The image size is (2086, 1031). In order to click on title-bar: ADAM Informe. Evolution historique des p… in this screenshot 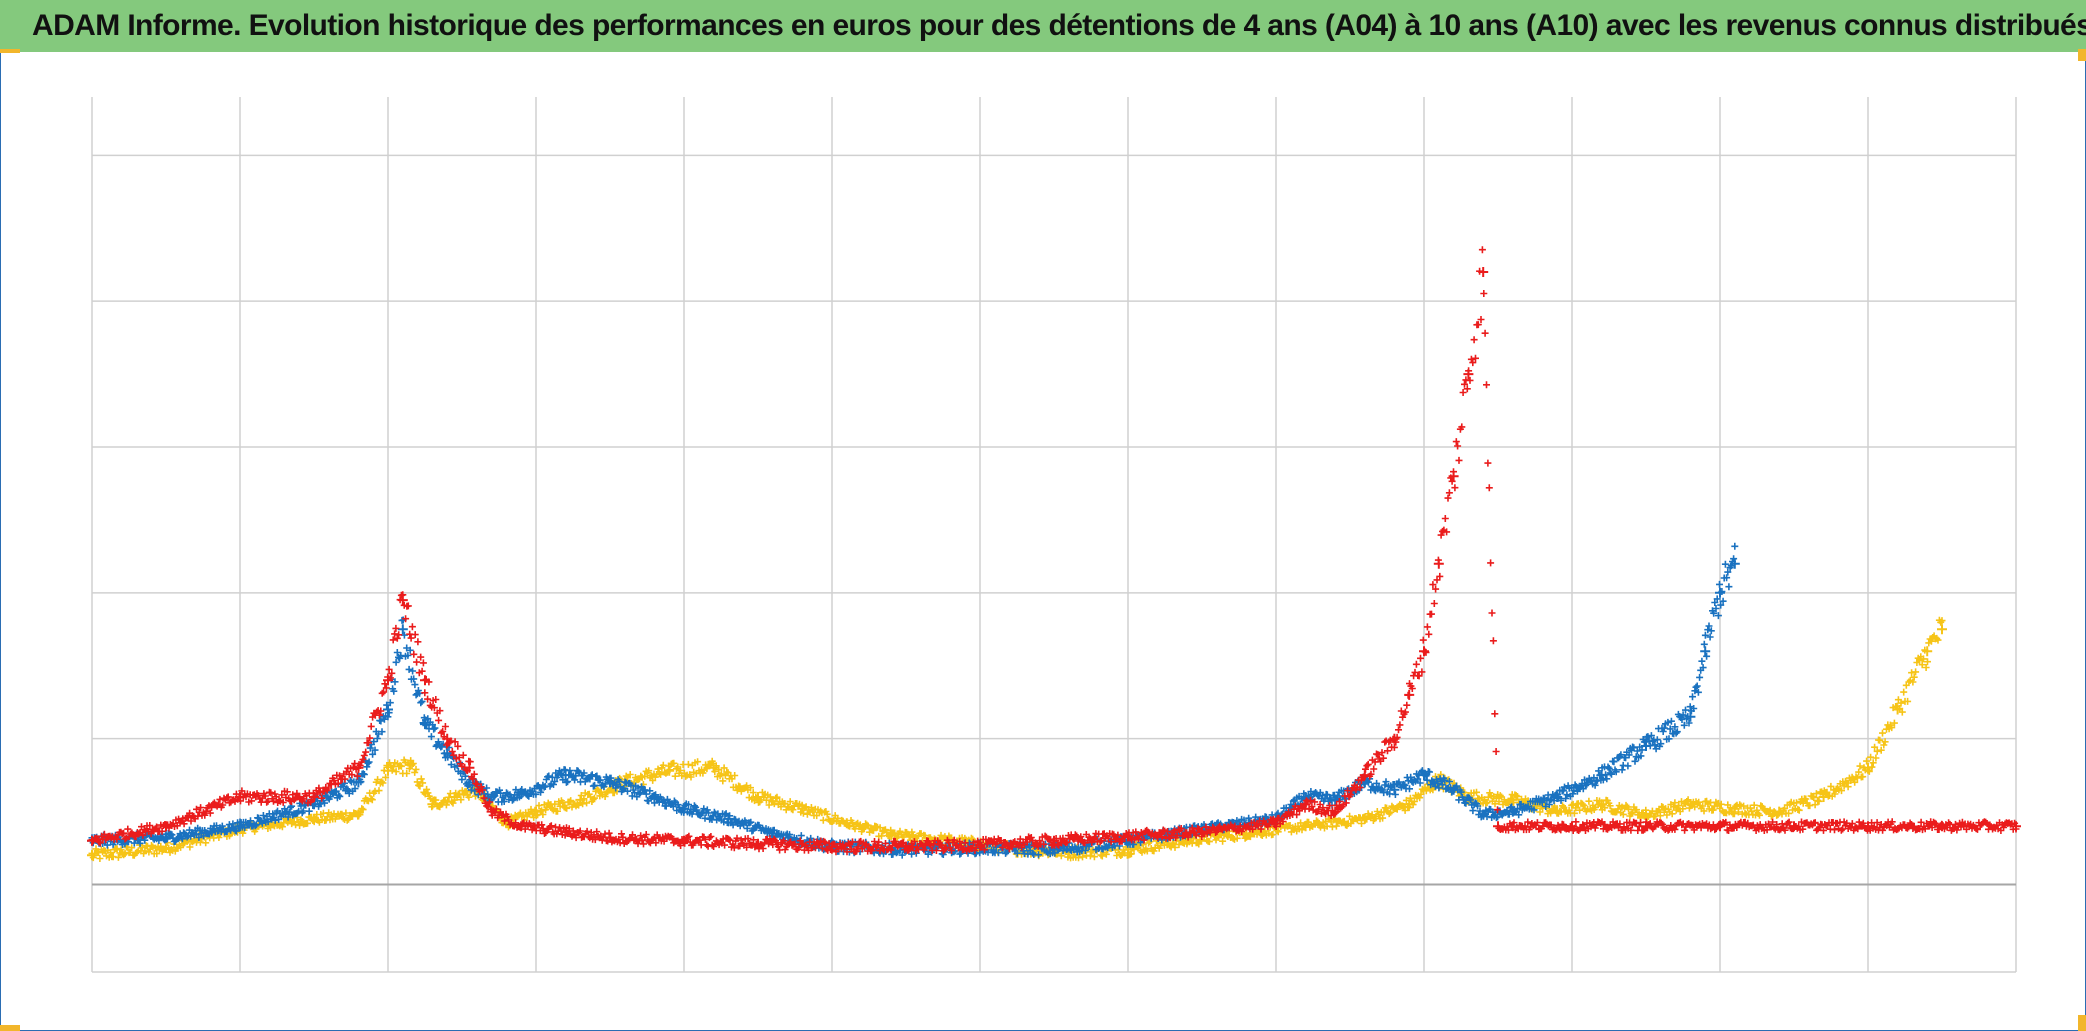, I will do `click(1043, 26)`.